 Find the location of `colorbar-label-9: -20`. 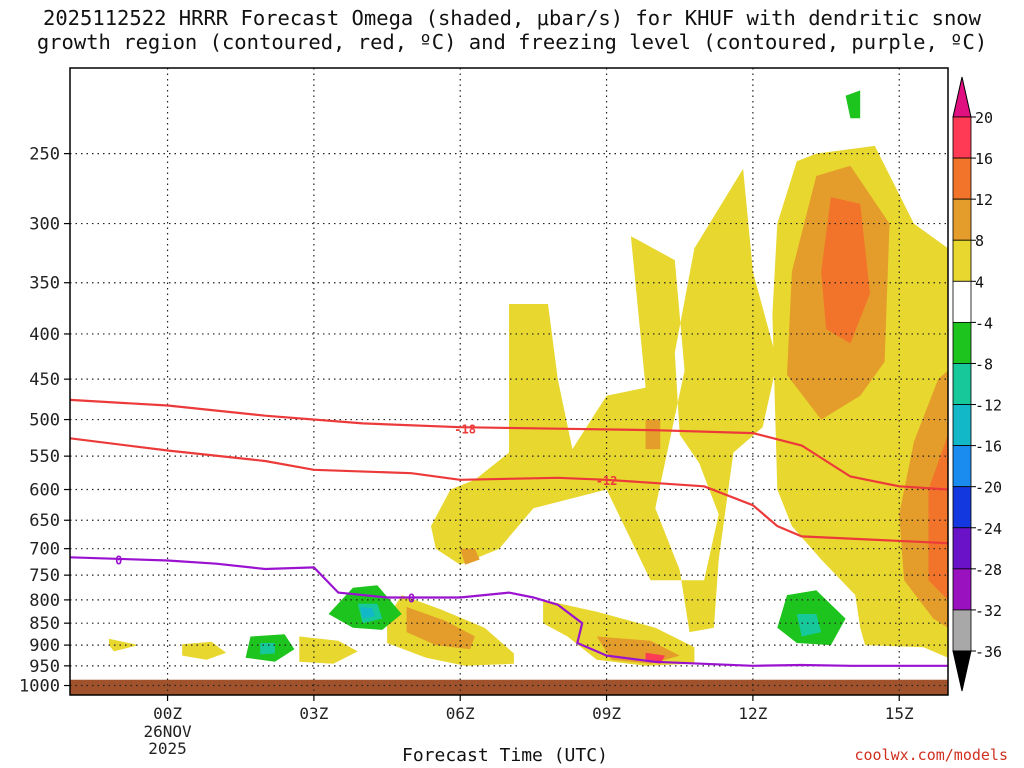

colorbar-label-9: -20 is located at coordinates (988, 488).